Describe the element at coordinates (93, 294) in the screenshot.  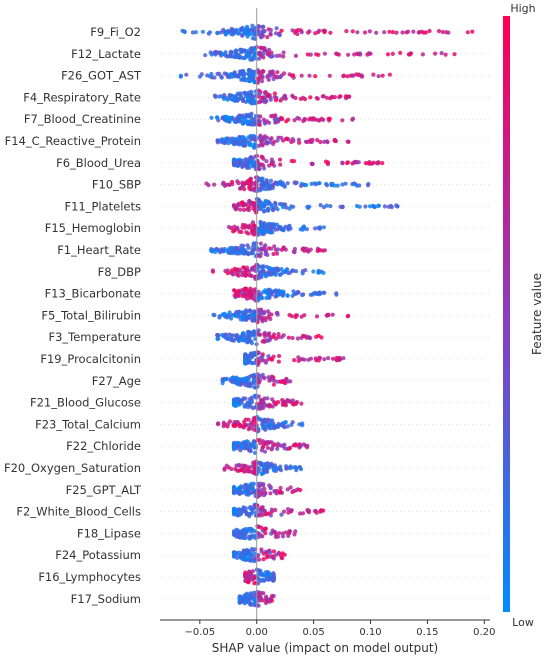
I see `feature-label: F13_Bicarbonate` at that location.